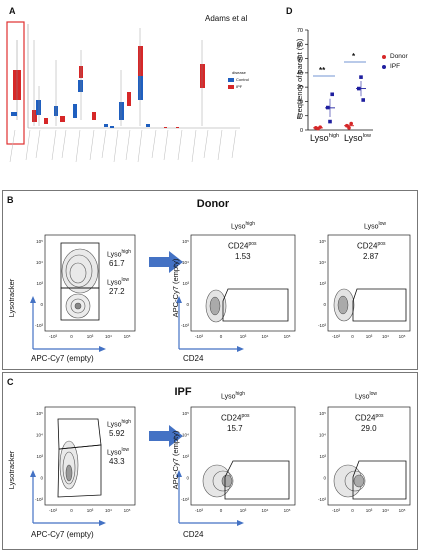 The image size is (421, 550). What do you see at coordinates (395, 66) in the screenshot?
I see `legend-ipf: IPF` at bounding box center [395, 66].